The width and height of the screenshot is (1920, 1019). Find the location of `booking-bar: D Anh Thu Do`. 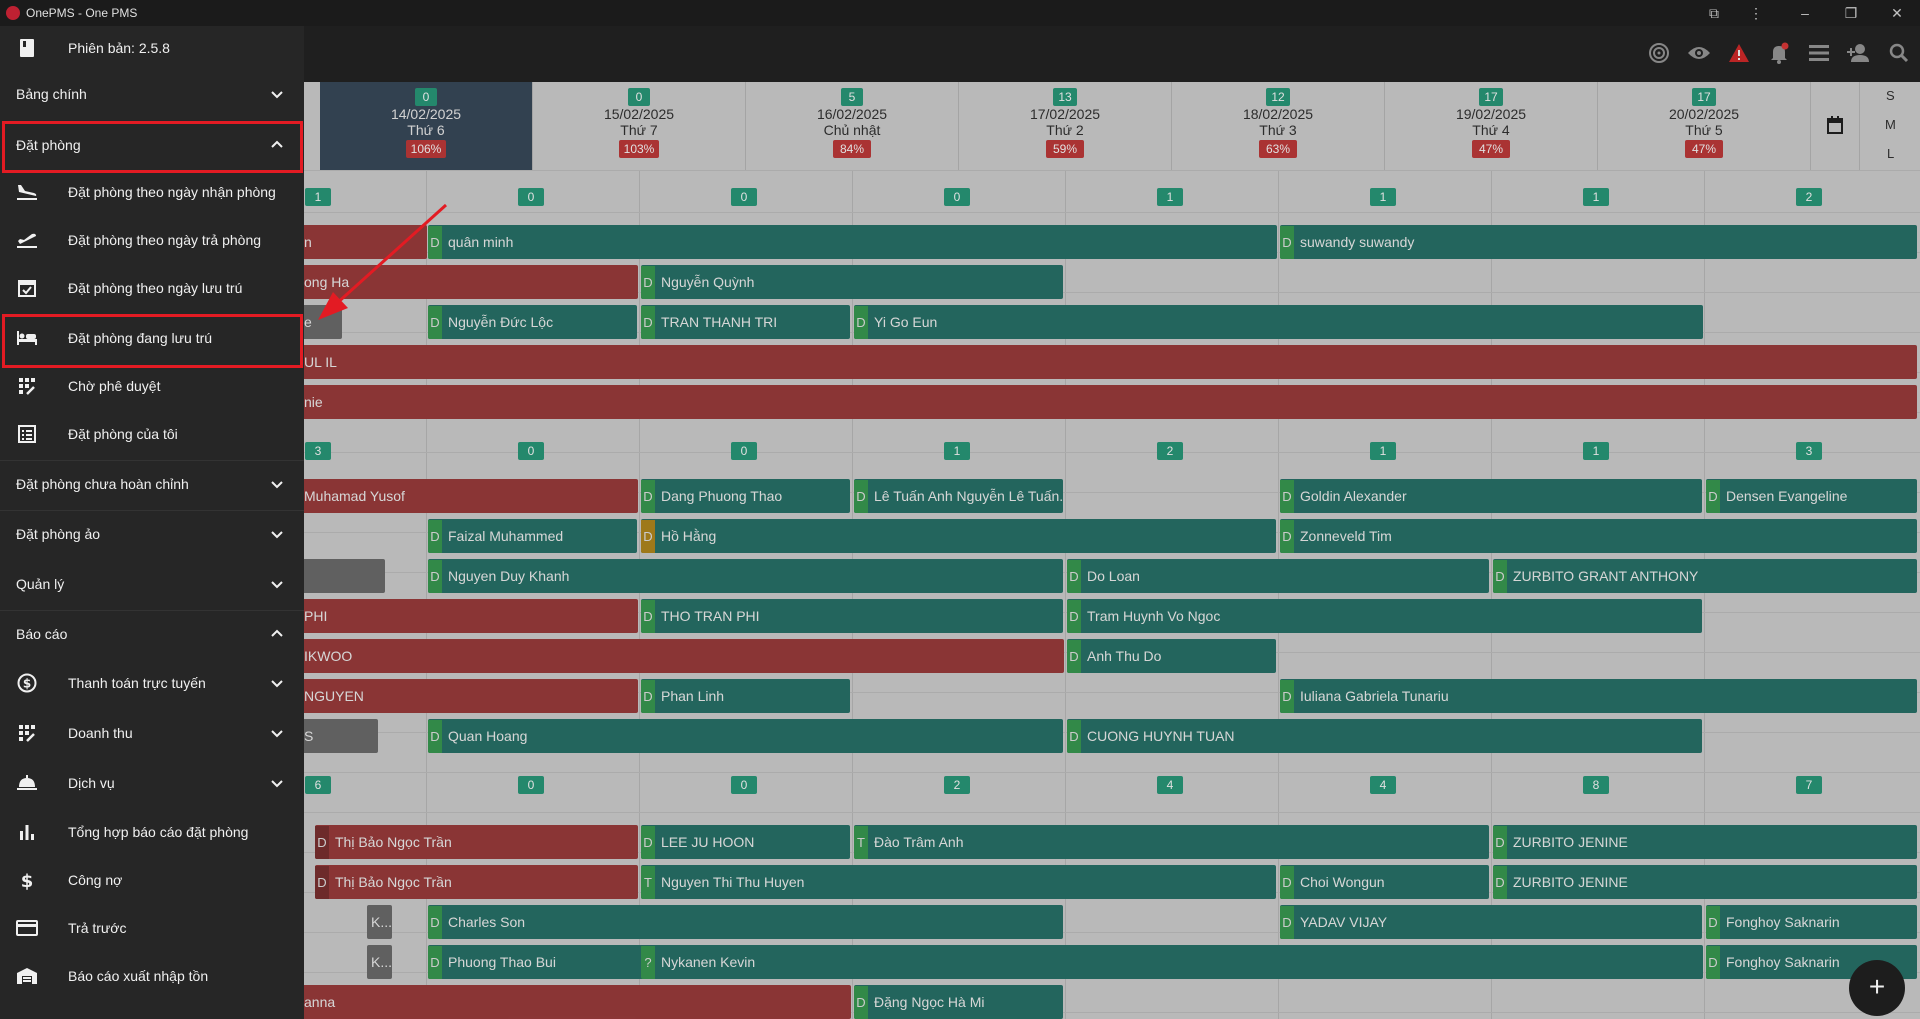

booking-bar: D Anh Thu Do is located at coordinates (1171, 656).